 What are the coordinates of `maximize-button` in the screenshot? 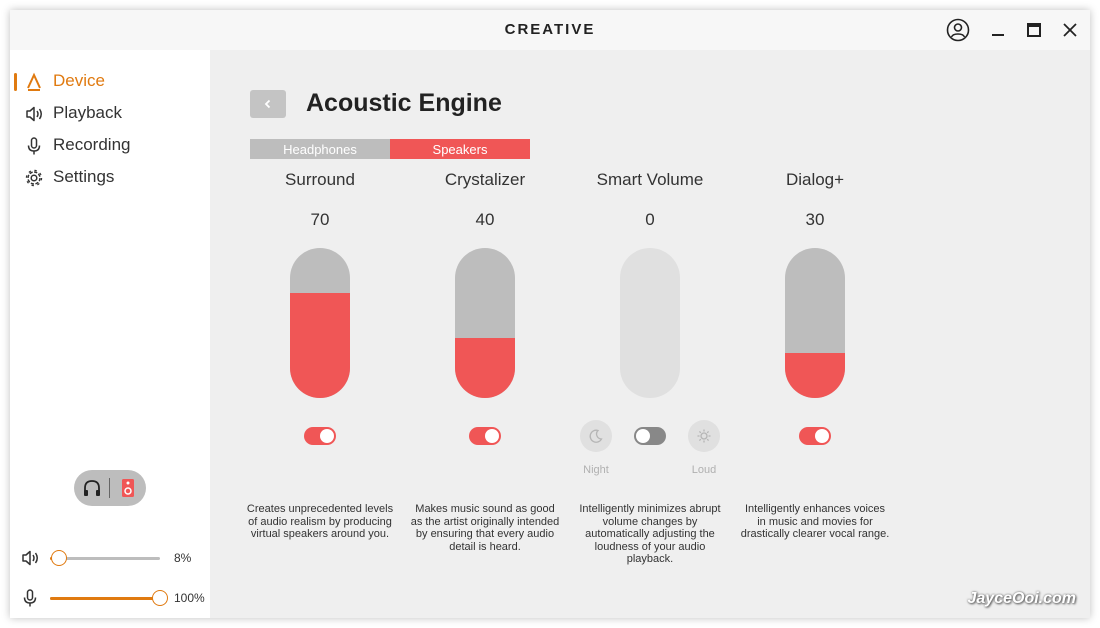 It's located at (1034, 30).